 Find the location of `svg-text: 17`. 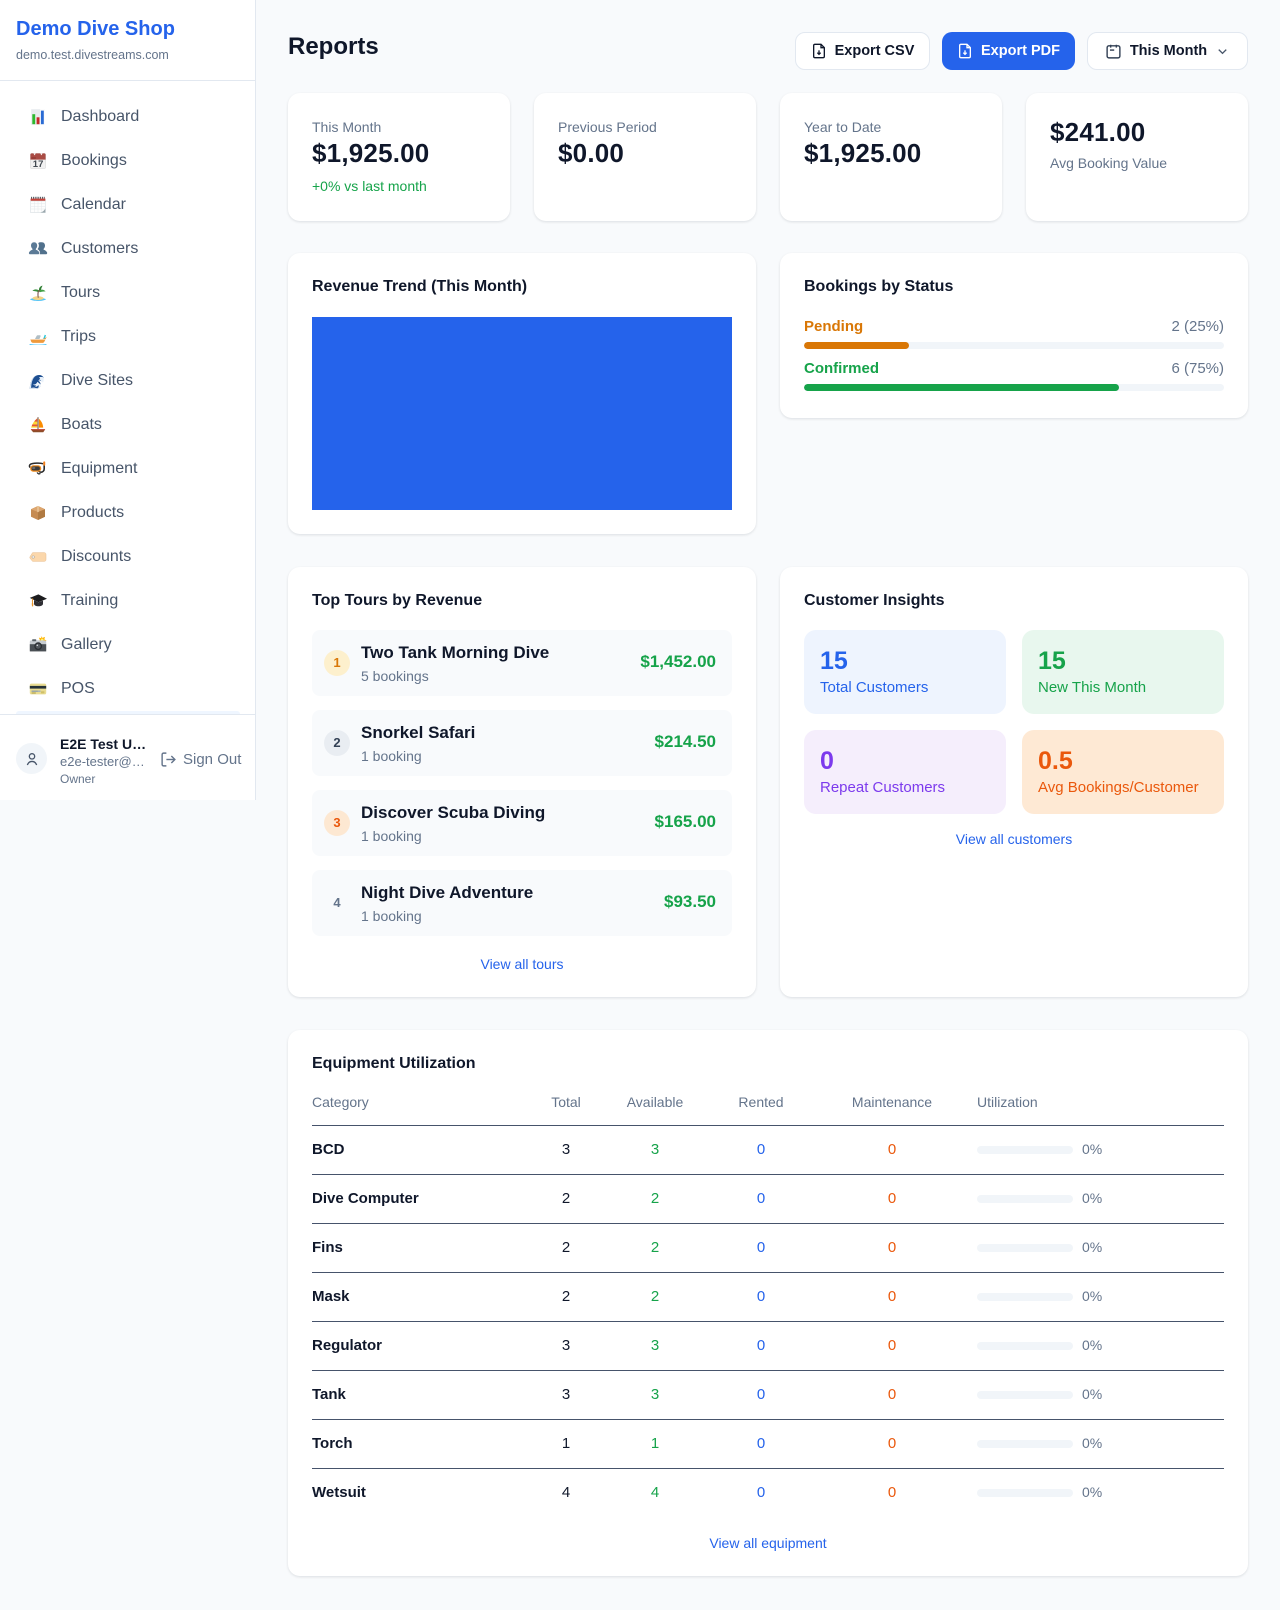

svg-text: 17 is located at coordinates (38, 164).